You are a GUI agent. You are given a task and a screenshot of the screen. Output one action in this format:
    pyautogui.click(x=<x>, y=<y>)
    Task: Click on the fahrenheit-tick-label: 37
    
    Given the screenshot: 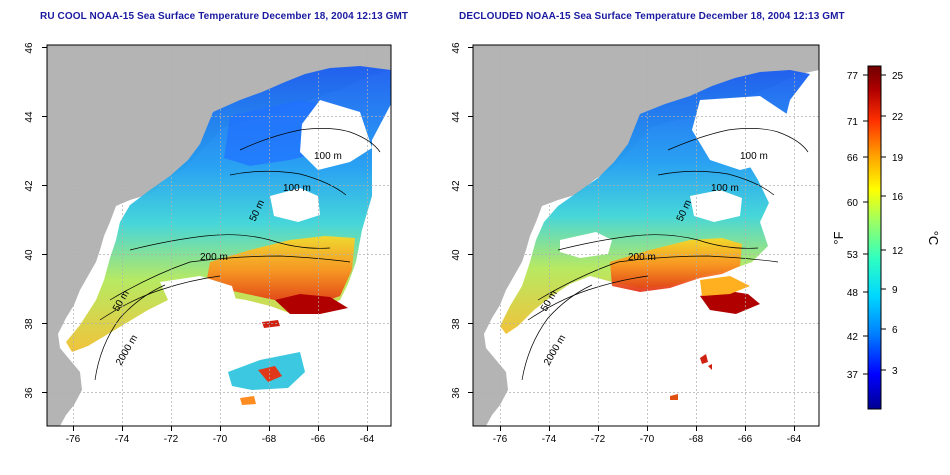 What is the action you would take?
    pyautogui.click(x=853, y=375)
    